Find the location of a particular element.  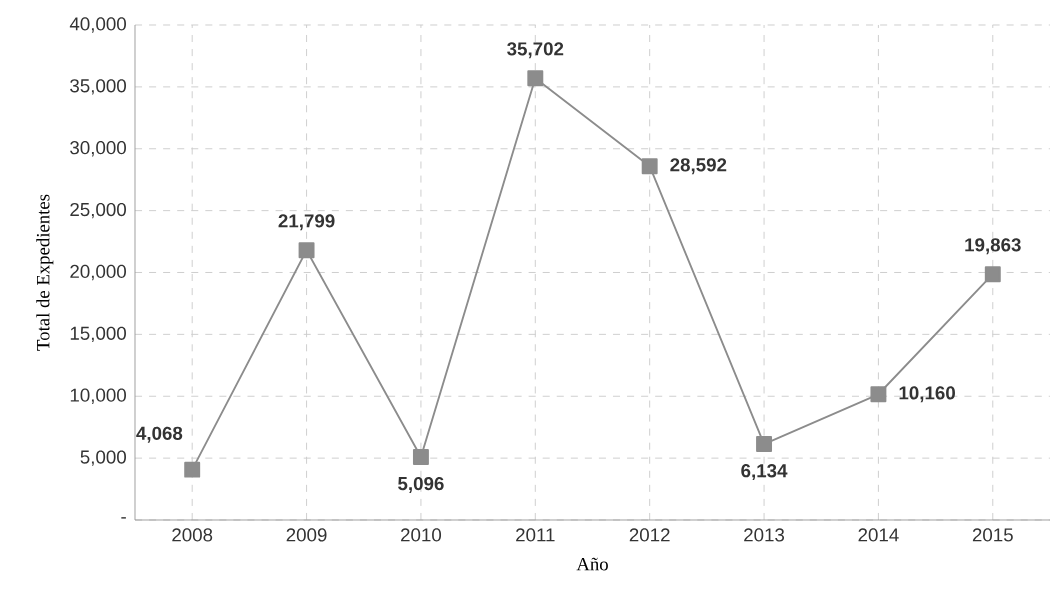

x-axis-title: Año is located at coordinates (592, 564).